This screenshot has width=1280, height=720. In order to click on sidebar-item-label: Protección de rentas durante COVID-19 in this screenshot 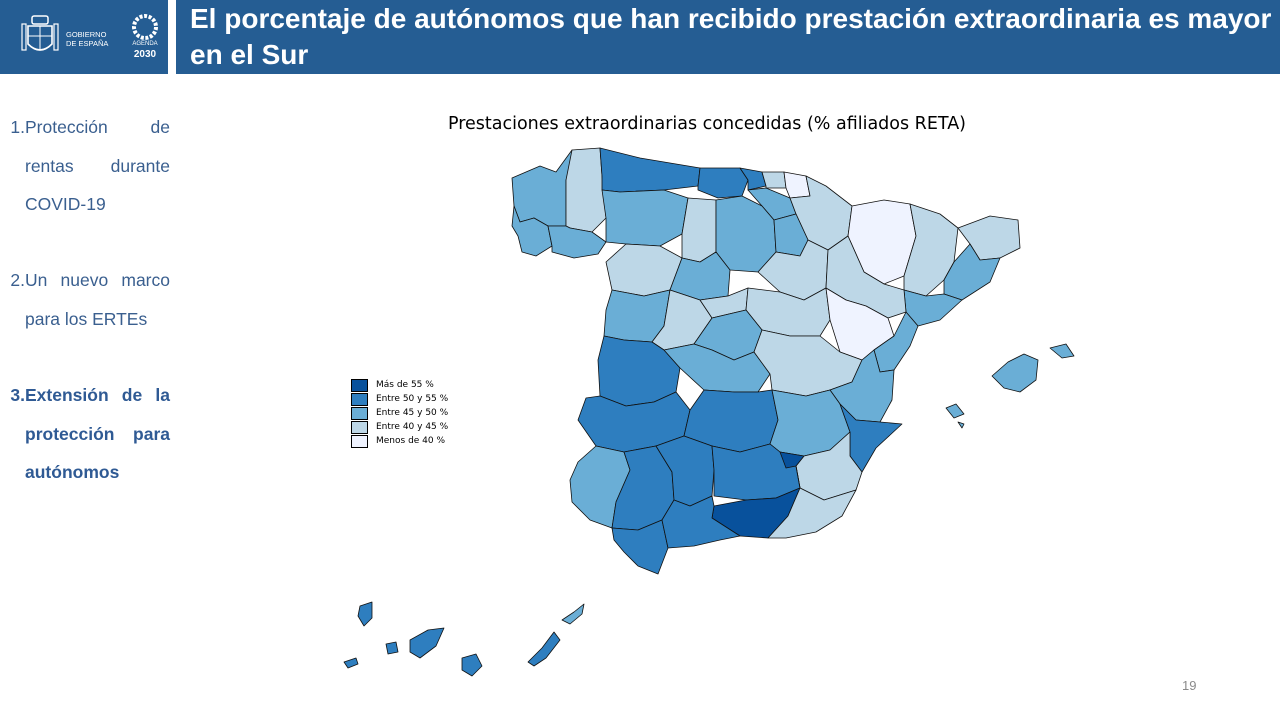, I will do `click(97, 165)`.